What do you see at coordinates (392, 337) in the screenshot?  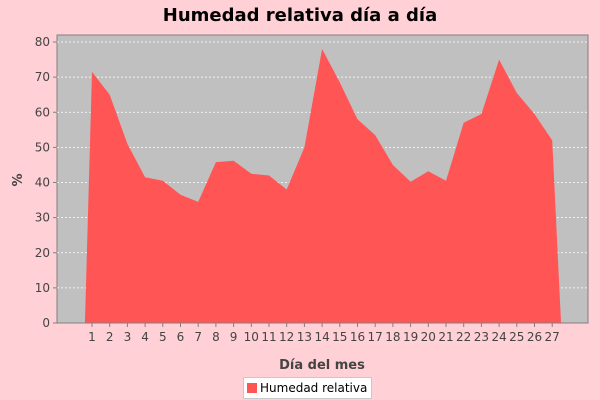 I see `x-tick-label: 18` at bounding box center [392, 337].